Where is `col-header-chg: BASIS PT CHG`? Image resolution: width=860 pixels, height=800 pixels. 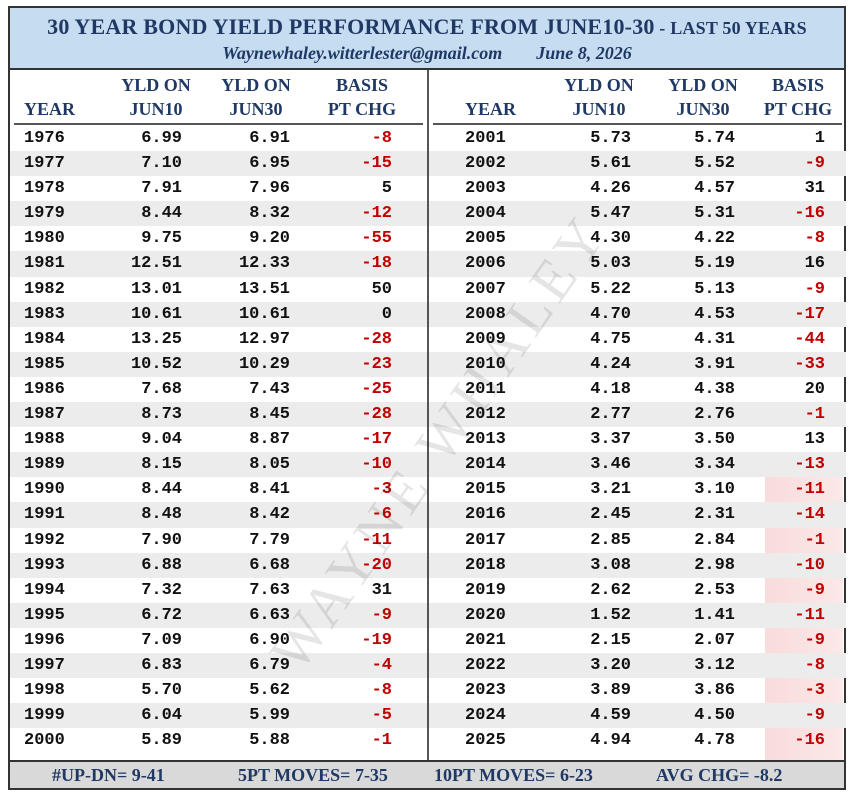 col-header-chg: BASIS PT CHG is located at coordinates (362, 97).